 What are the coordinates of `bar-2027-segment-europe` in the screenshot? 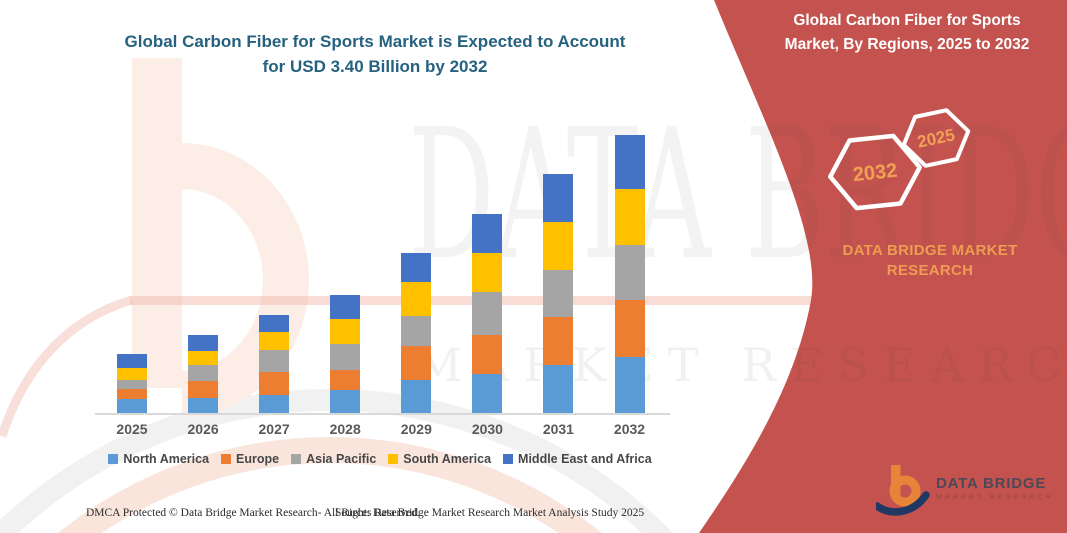 It's located at (274, 384).